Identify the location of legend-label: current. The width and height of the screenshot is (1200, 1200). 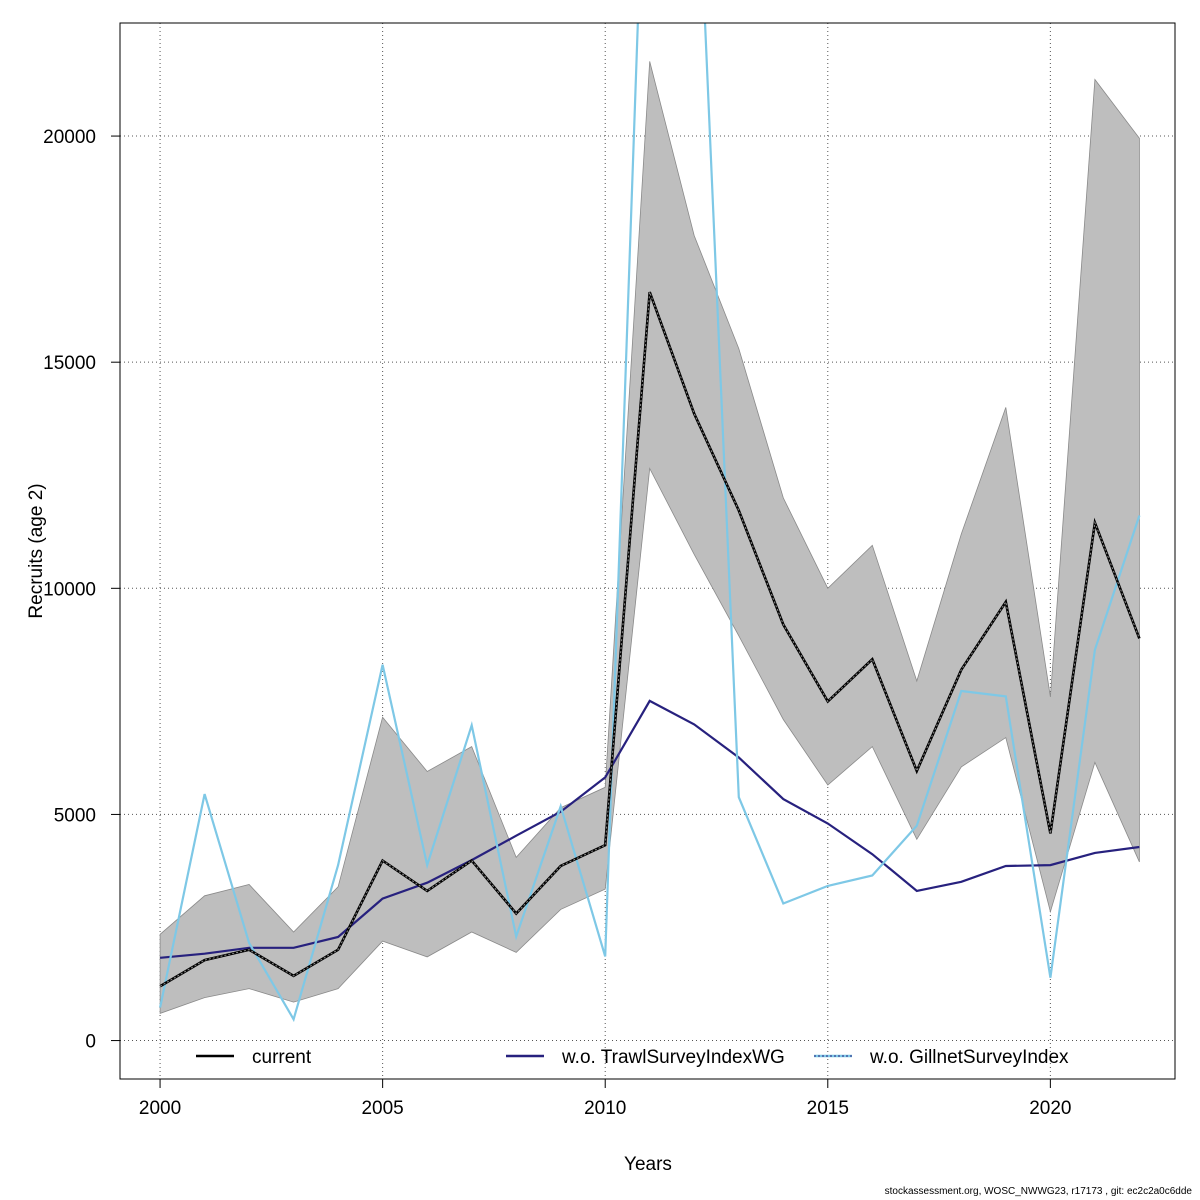
(282, 1057).